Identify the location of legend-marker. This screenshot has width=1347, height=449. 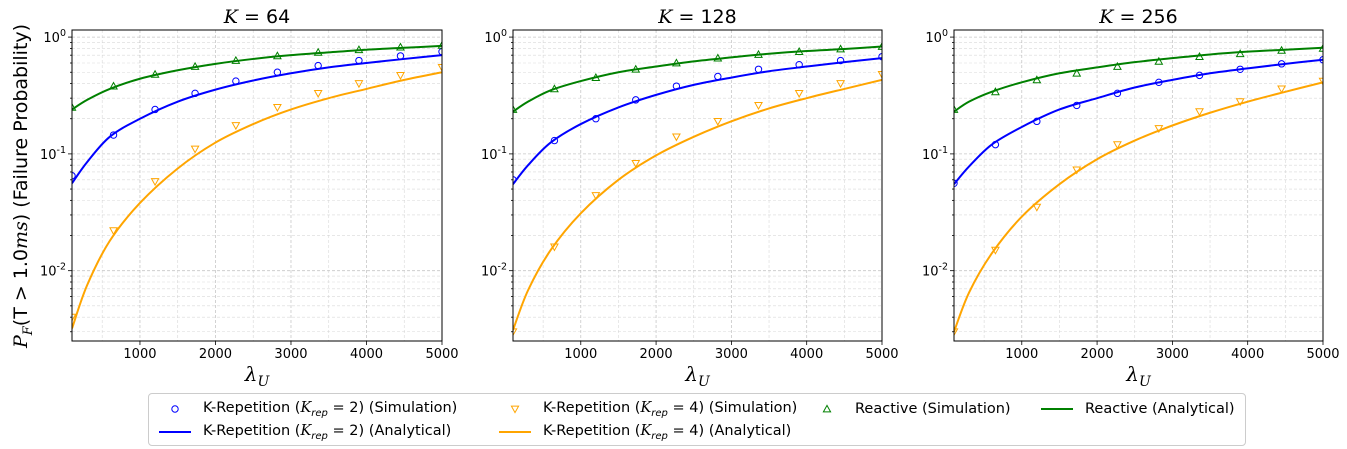
(515, 409).